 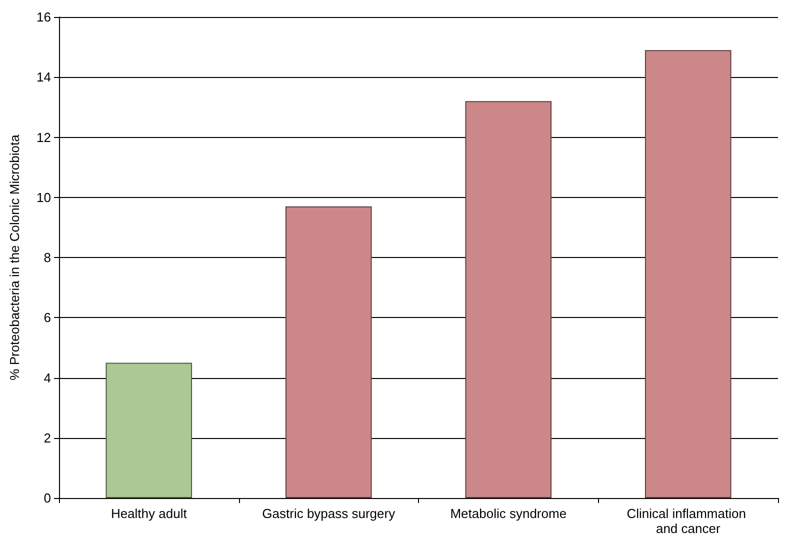 I want to click on y-tick-label: 14, so click(x=43, y=77).